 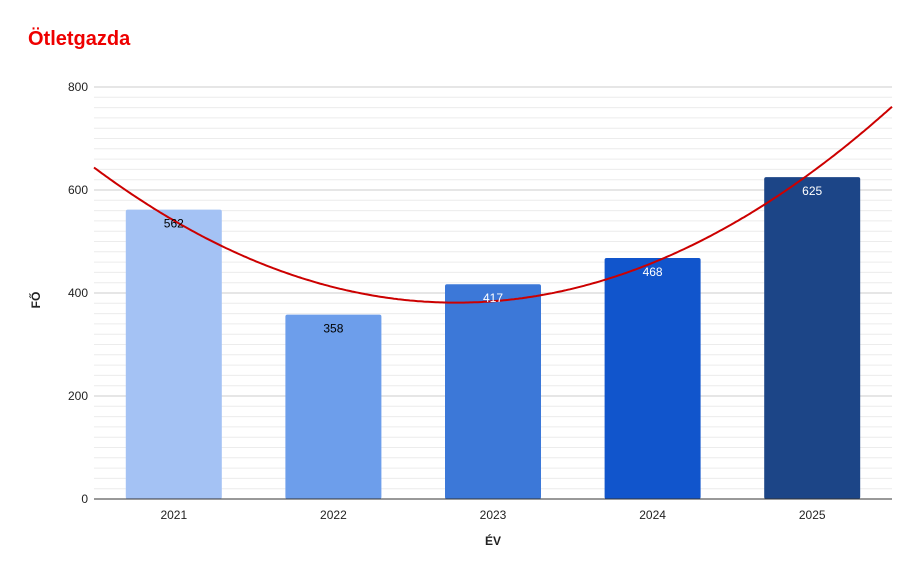 I want to click on x-tick-label: 2022, so click(x=333, y=515).